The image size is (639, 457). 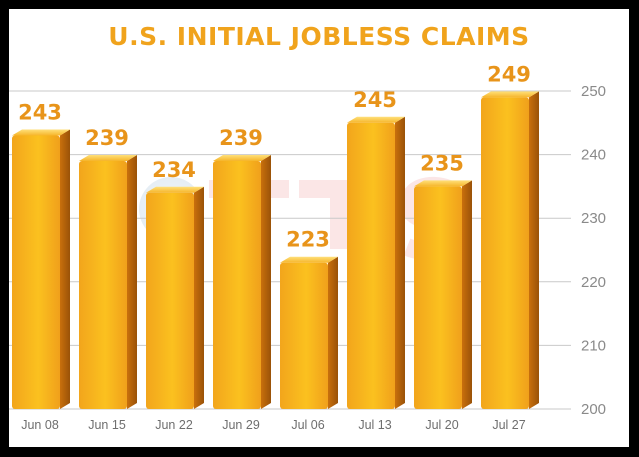 I want to click on y-axis: 200 210 220 230 240 250, so click(x=593, y=250).